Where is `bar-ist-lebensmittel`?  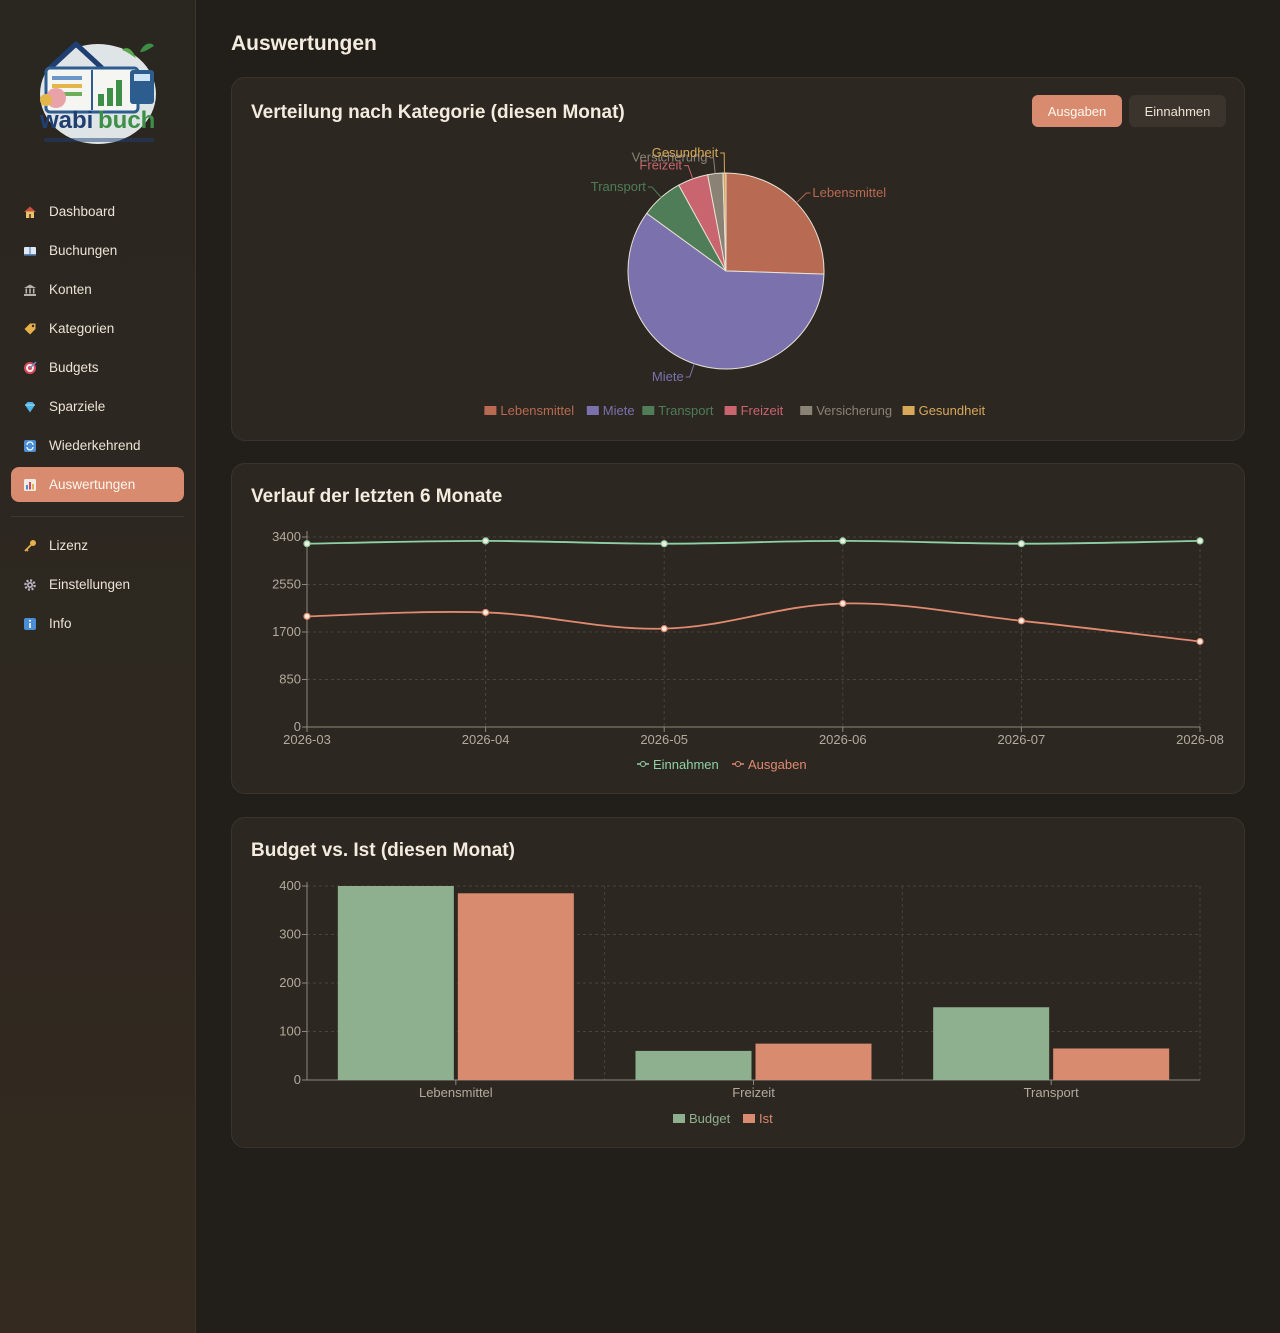
bar-ist-lebensmittel is located at coordinates (515, 986).